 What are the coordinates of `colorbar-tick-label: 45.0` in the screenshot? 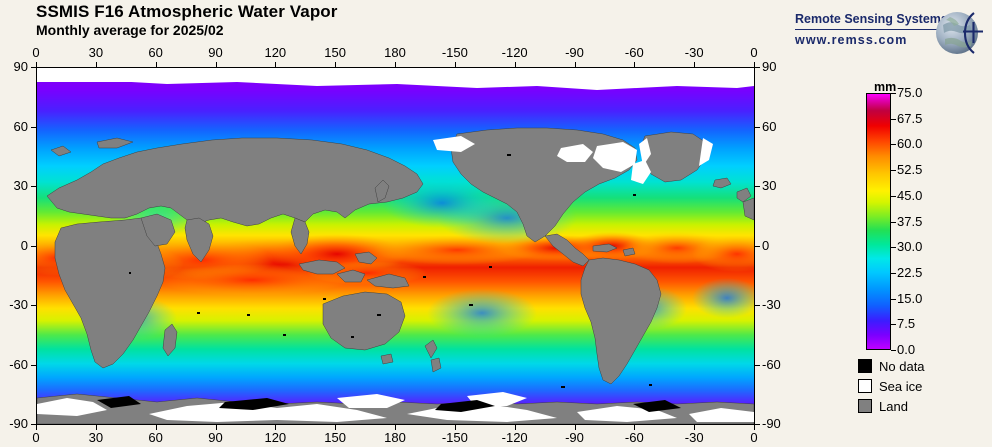 It's located at (910, 195).